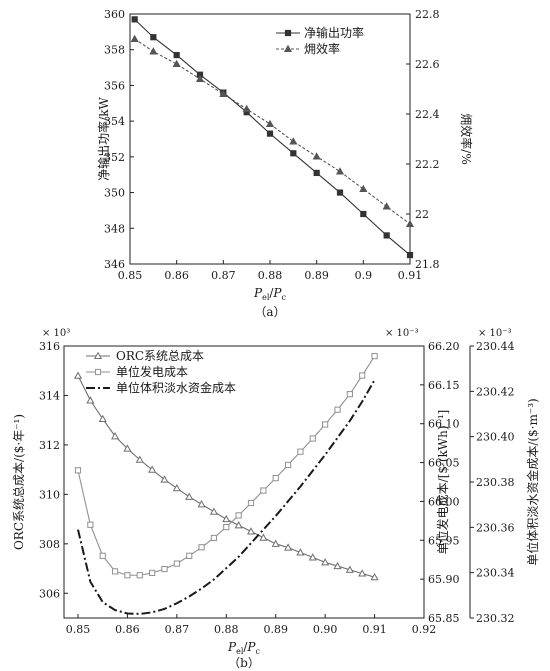  I want to click on chart-b-x-tick-label: 0.85, so click(78, 629).